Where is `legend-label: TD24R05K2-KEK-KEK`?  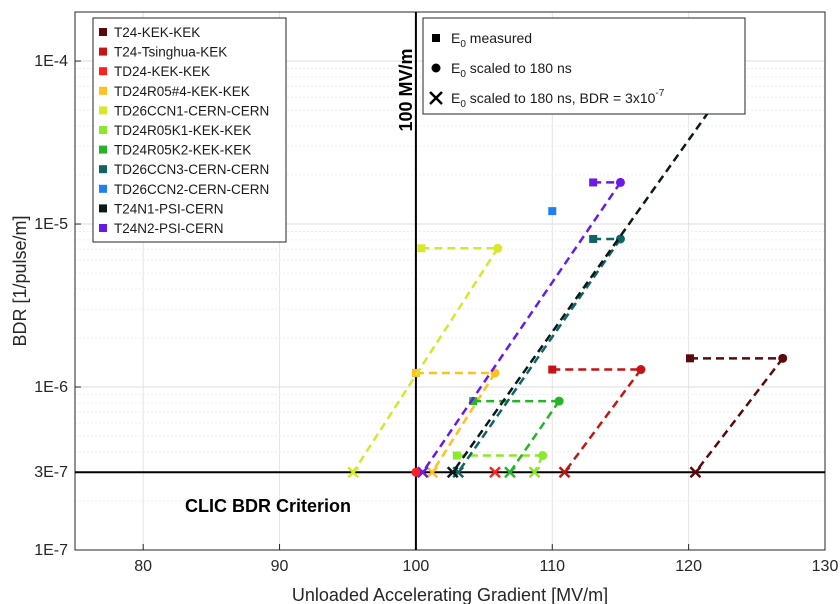 legend-label: TD24R05K2-KEK-KEK is located at coordinates (182, 150).